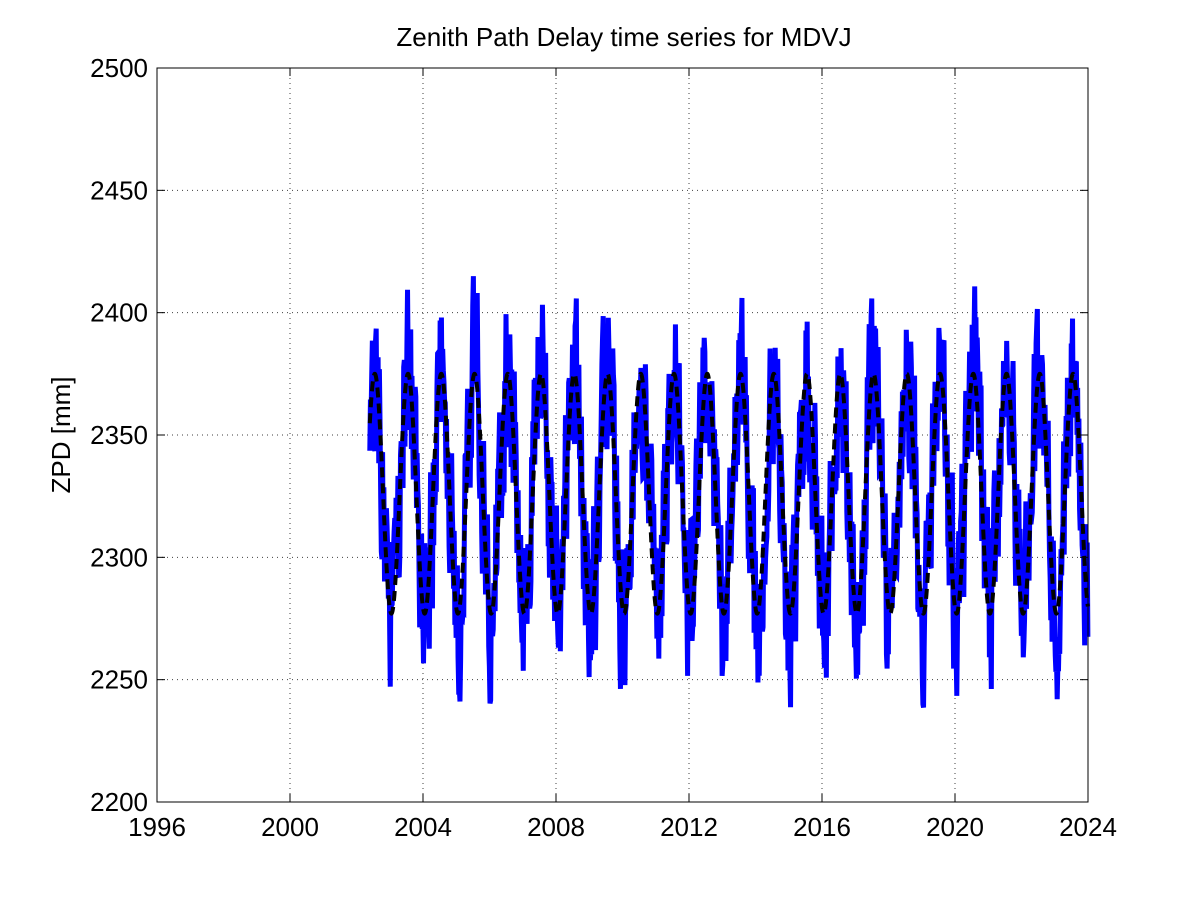 This screenshot has width=1201, height=901. What do you see at coordinates (822, 827) in the screenshot?
I see `x-tick-label: 2016` at bounding box center [822, 827].